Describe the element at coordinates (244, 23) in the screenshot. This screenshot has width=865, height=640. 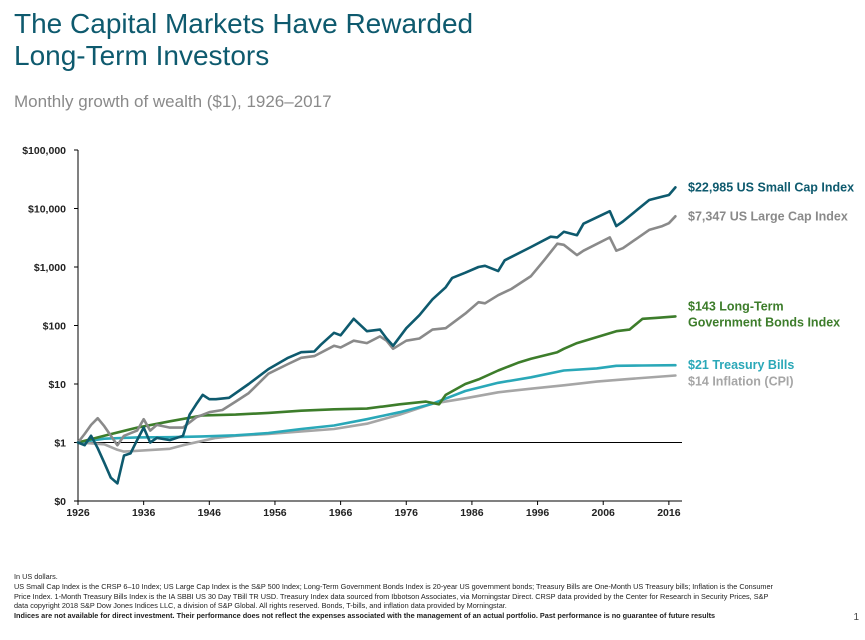
I see `title-line-1: The Capital Markets Have Rewarded` at that location.